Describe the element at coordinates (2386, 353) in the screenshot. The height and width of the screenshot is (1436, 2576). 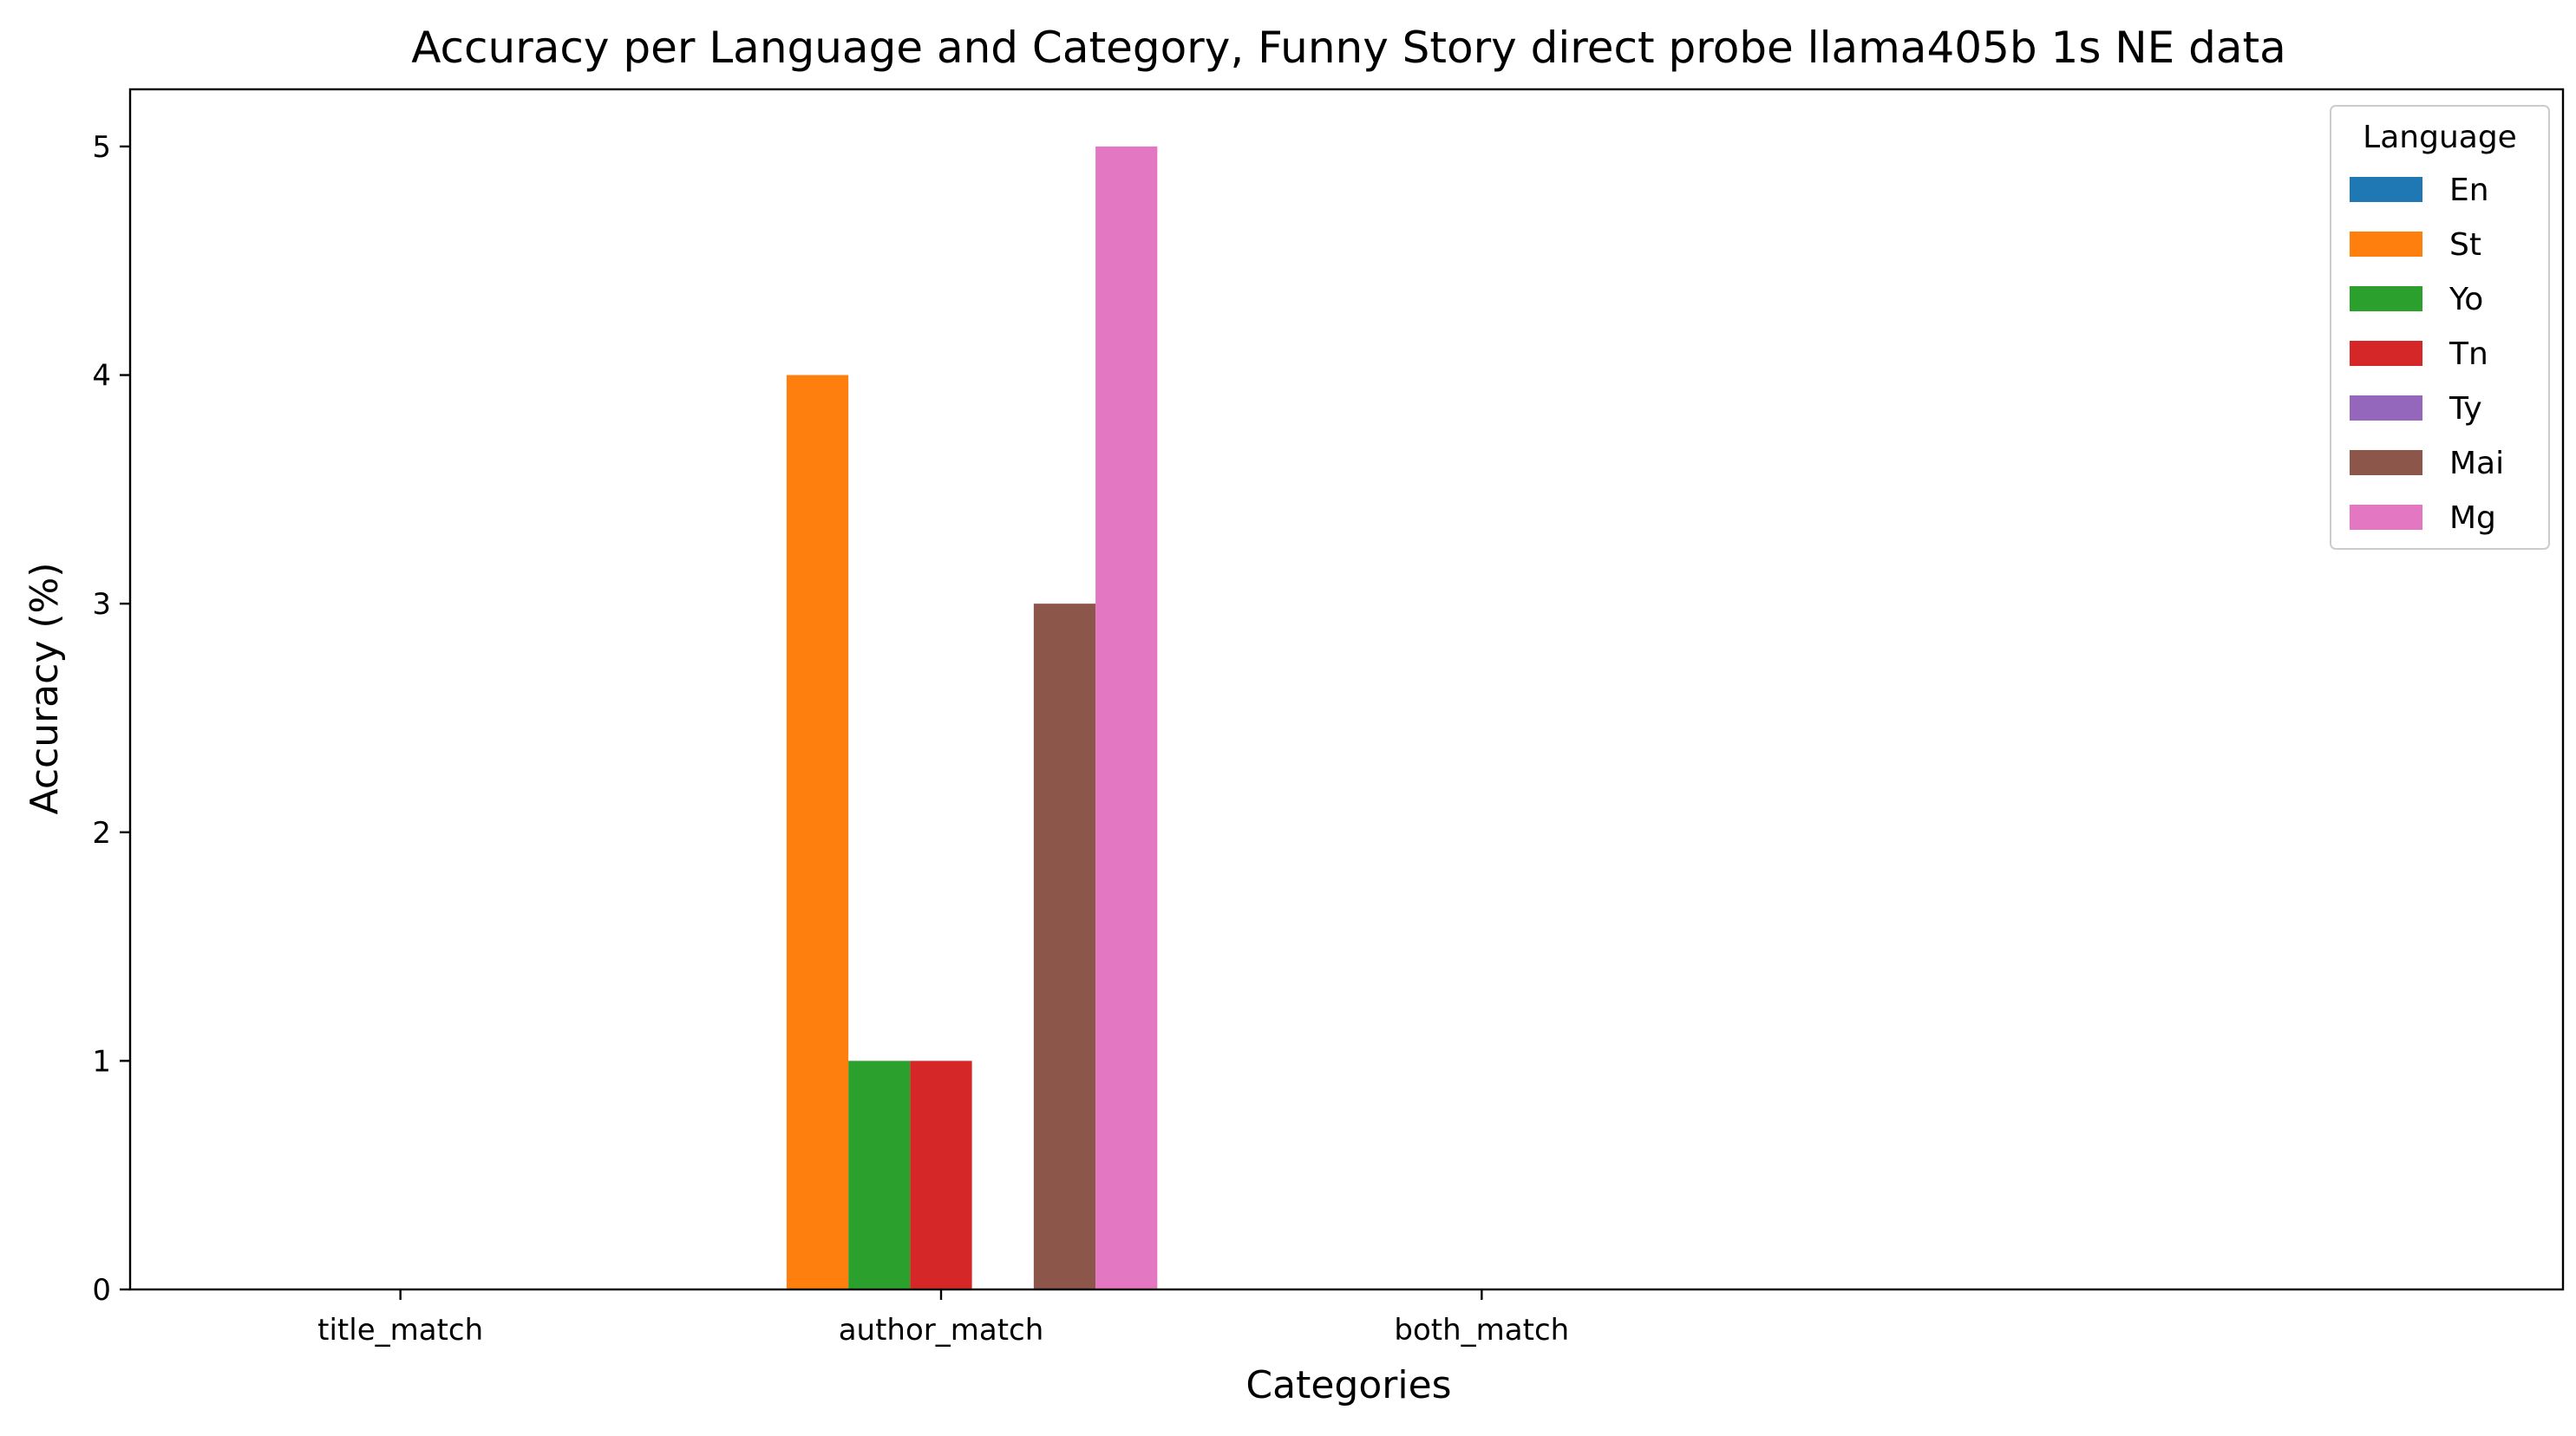
I see `legend-swatch-tn` at that location.